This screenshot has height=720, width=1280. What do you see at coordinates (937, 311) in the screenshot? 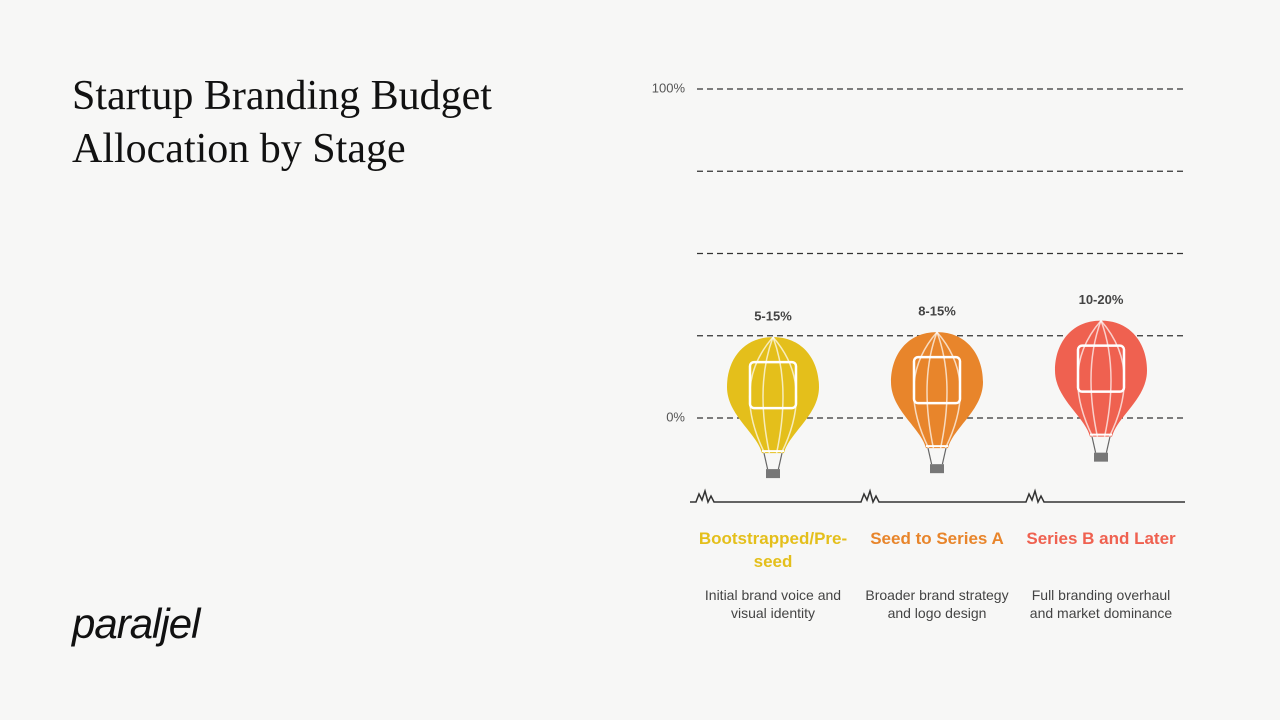
I see `value-label: 8-15%` at bounding box center [937, 311].